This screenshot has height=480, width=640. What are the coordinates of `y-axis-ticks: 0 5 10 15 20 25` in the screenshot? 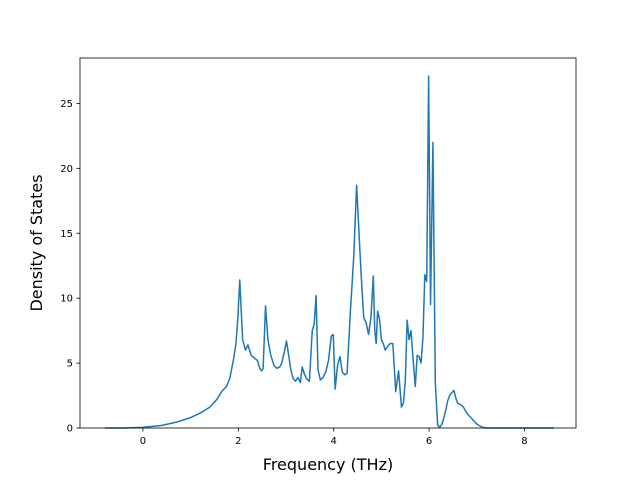 It's located at (70, 267).